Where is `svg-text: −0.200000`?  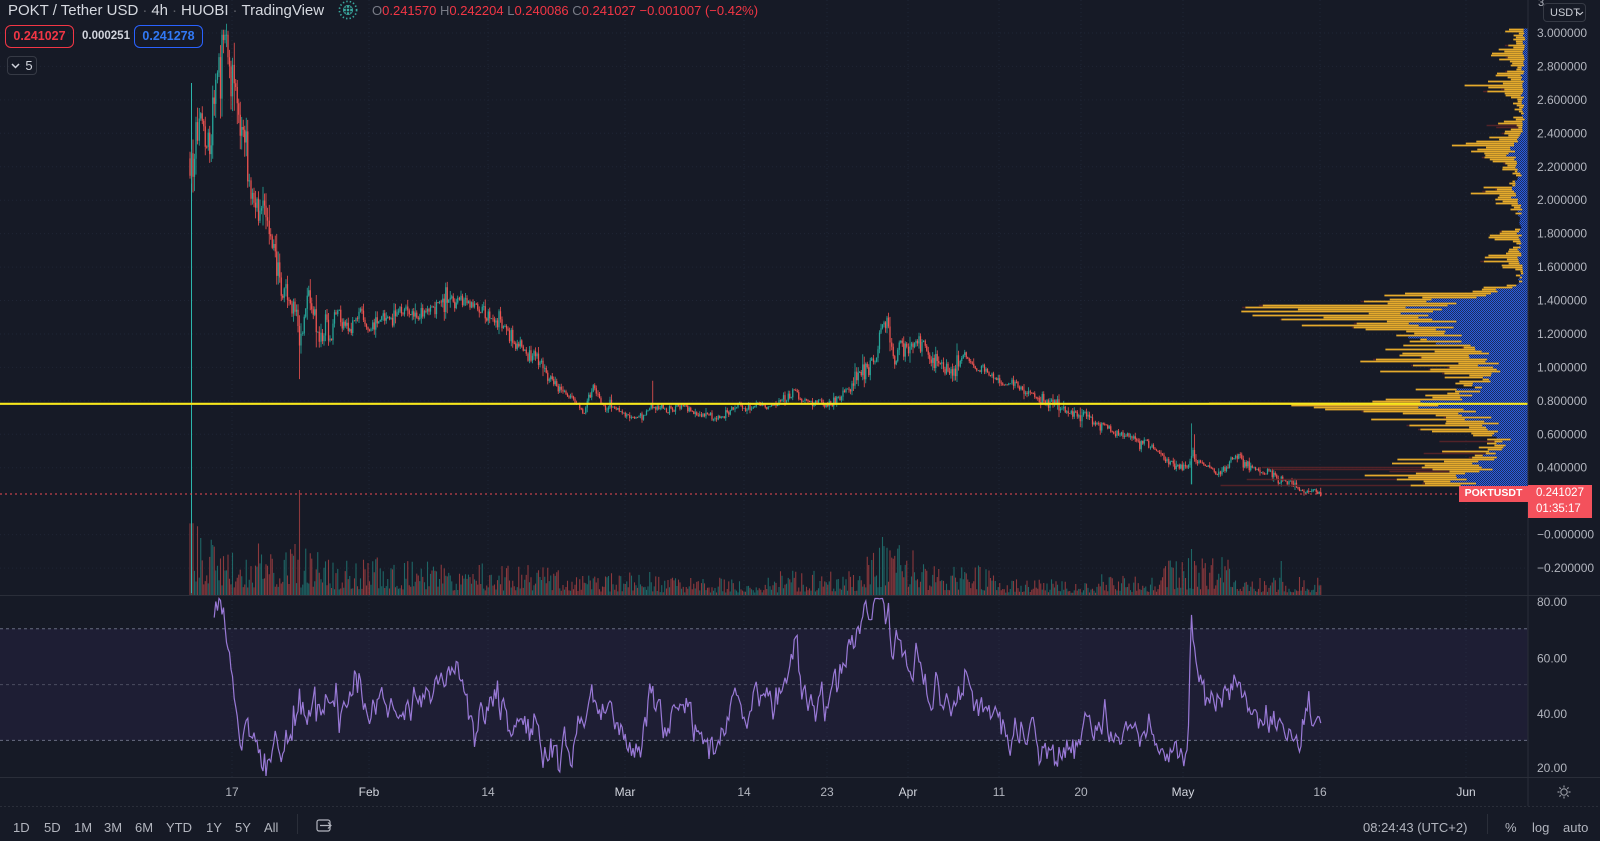
svg-text: −0.200000 is located at coordinates (1565, 568).